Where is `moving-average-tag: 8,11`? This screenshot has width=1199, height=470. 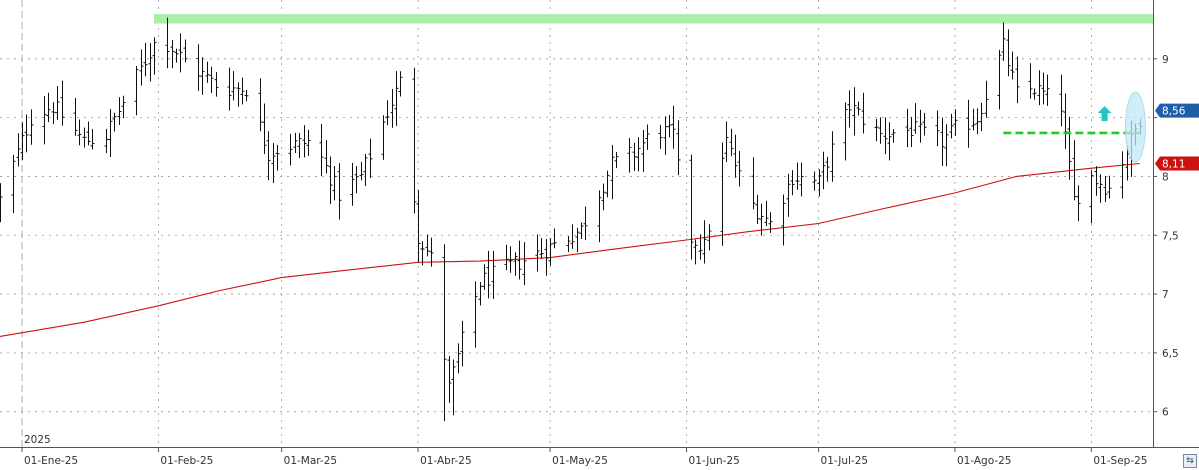
moving-average-tag: 8,11 is located at coordinates (1177, 163).